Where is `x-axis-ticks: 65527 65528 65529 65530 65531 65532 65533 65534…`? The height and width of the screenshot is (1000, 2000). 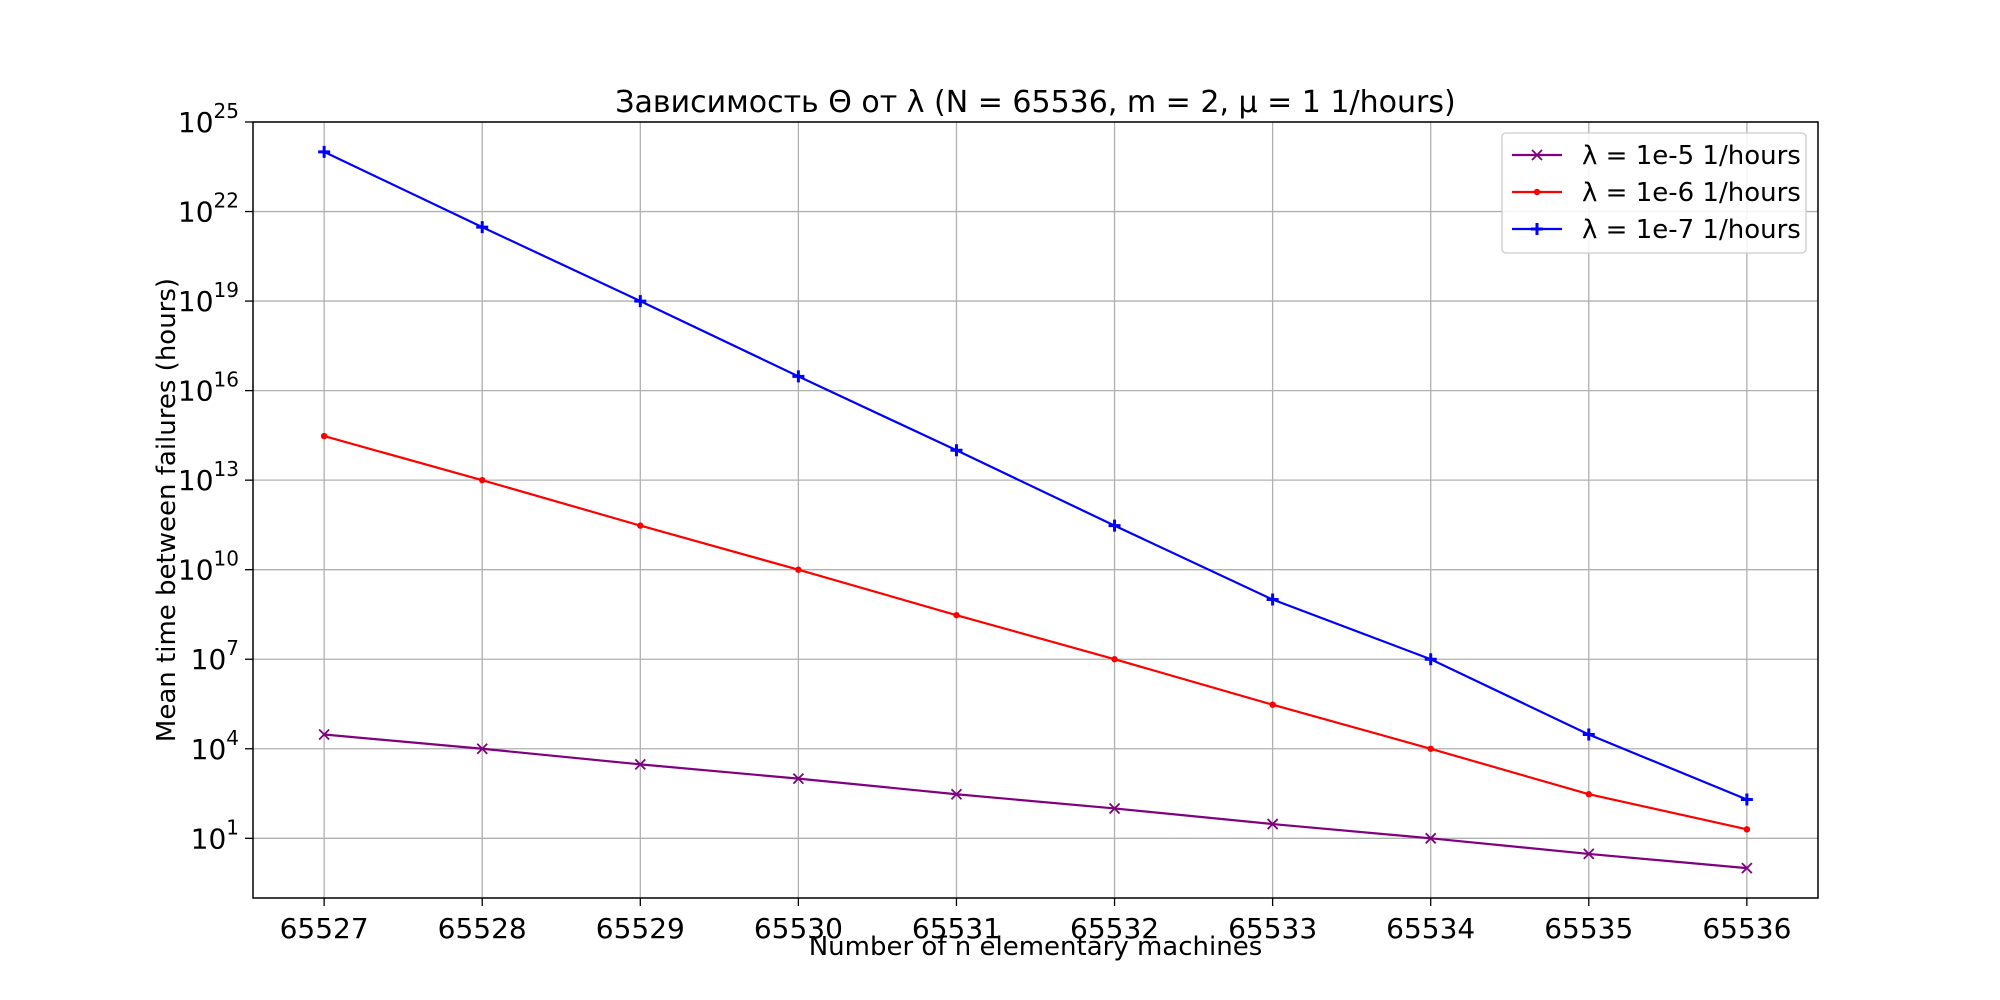 x-axis-ticks: 65527 65528 65529 65530 65531 65532 65533 65534… is located at coordinates (1035, 921).